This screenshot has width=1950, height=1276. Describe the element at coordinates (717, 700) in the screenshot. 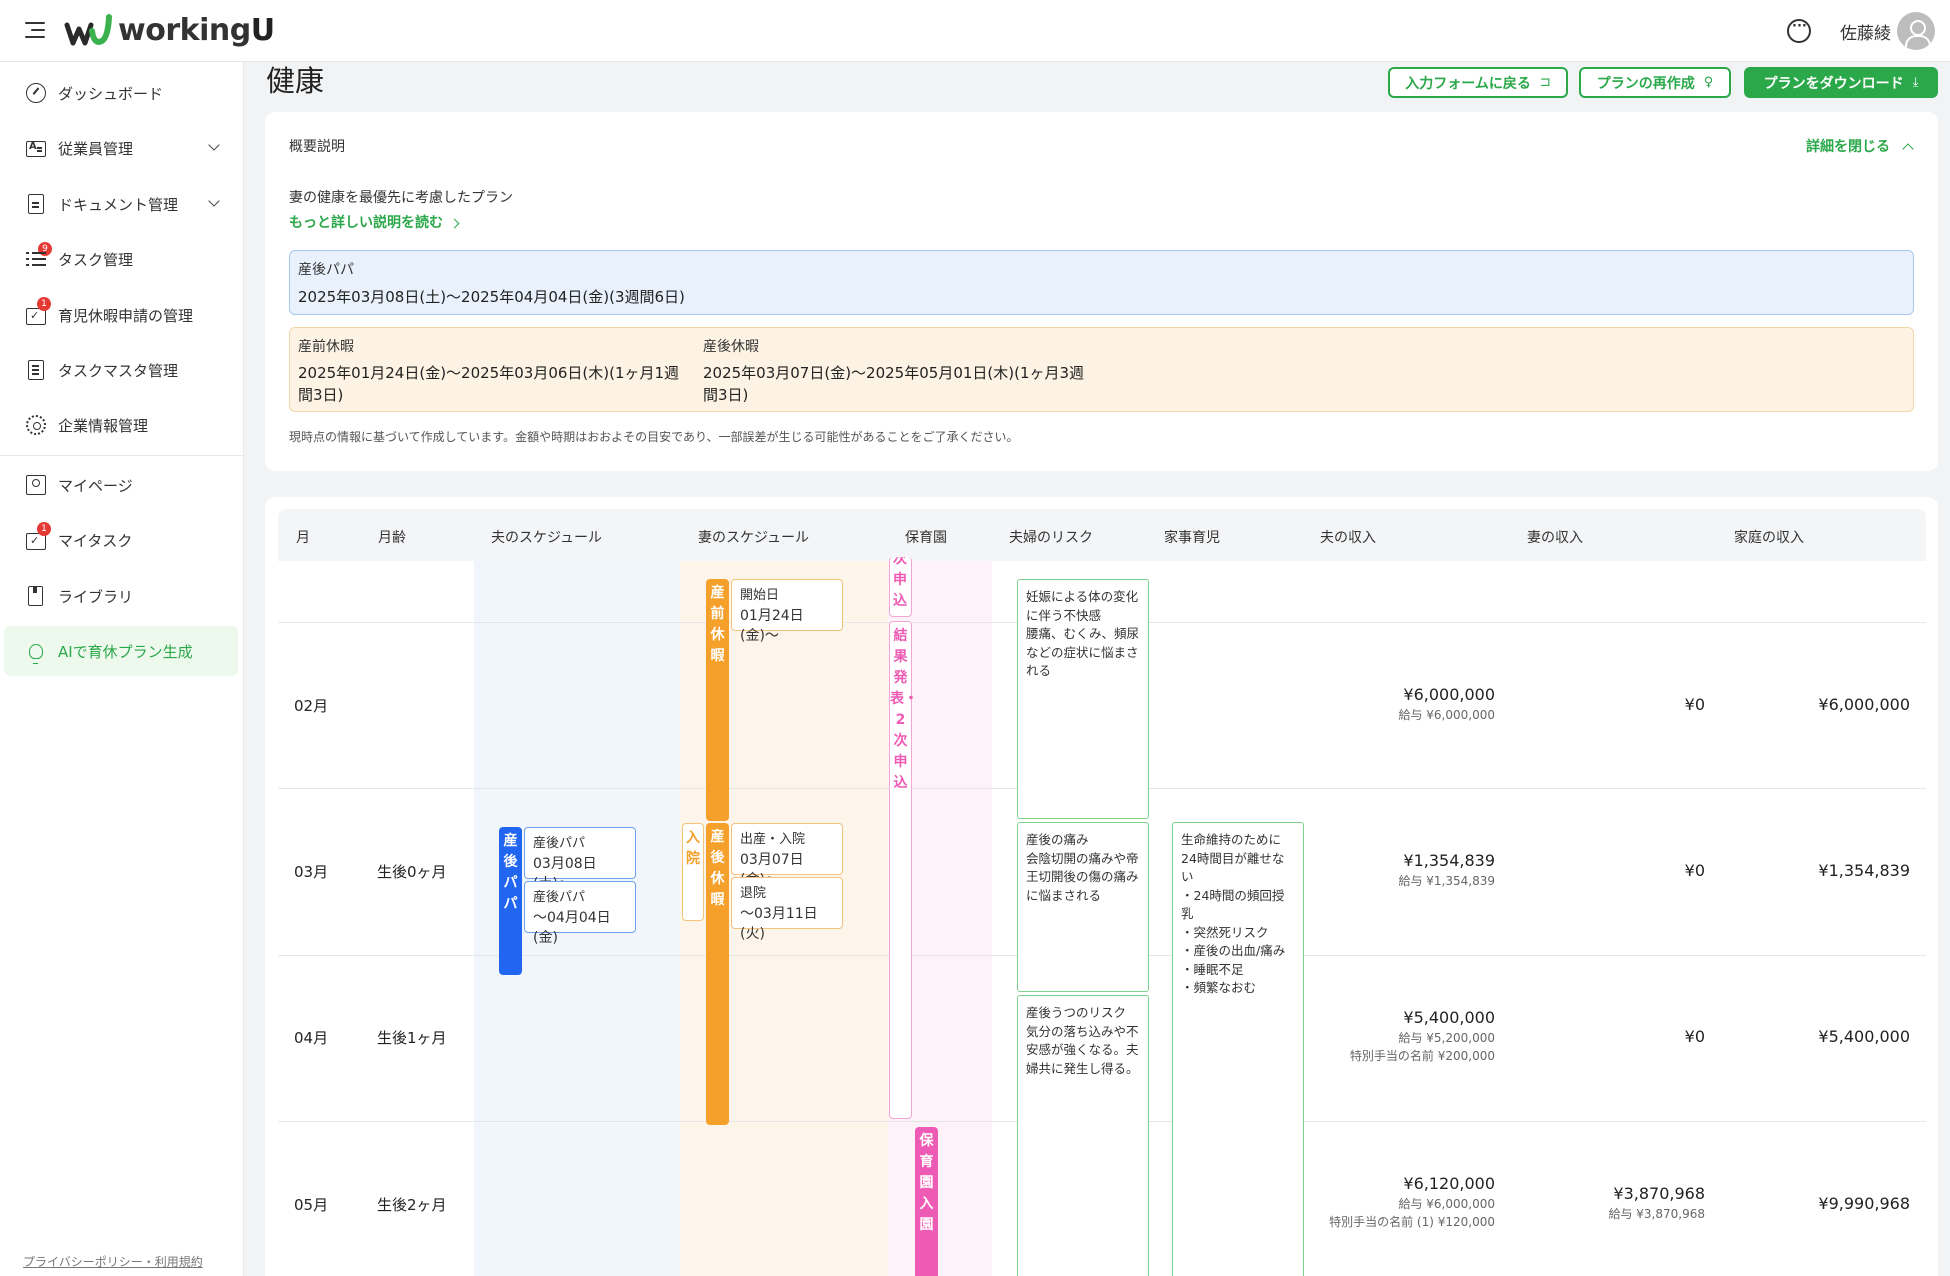

I see `prenatal-leave-bar: 産前休暇` at that location.